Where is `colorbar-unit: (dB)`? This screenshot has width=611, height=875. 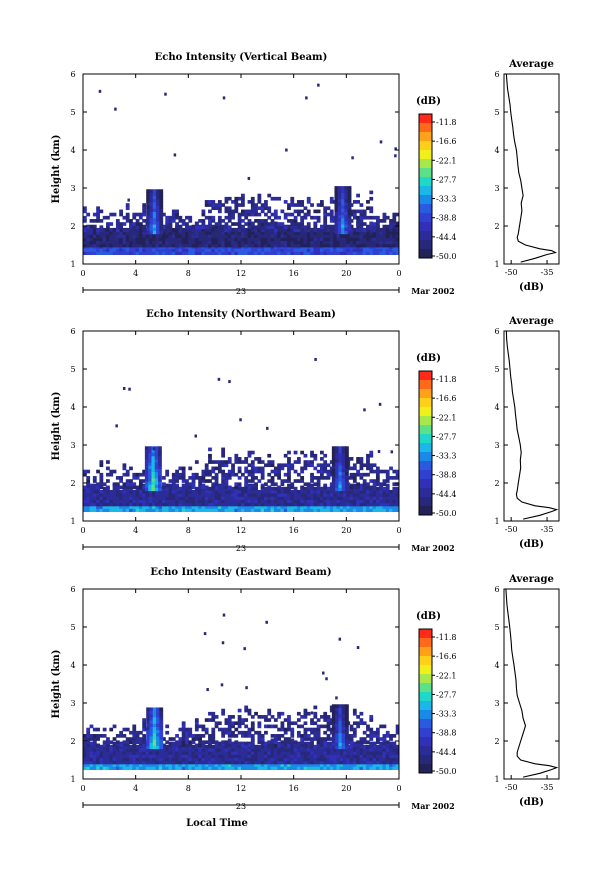 colorbar-unit: (dB) is located at coordinates (428, 358).